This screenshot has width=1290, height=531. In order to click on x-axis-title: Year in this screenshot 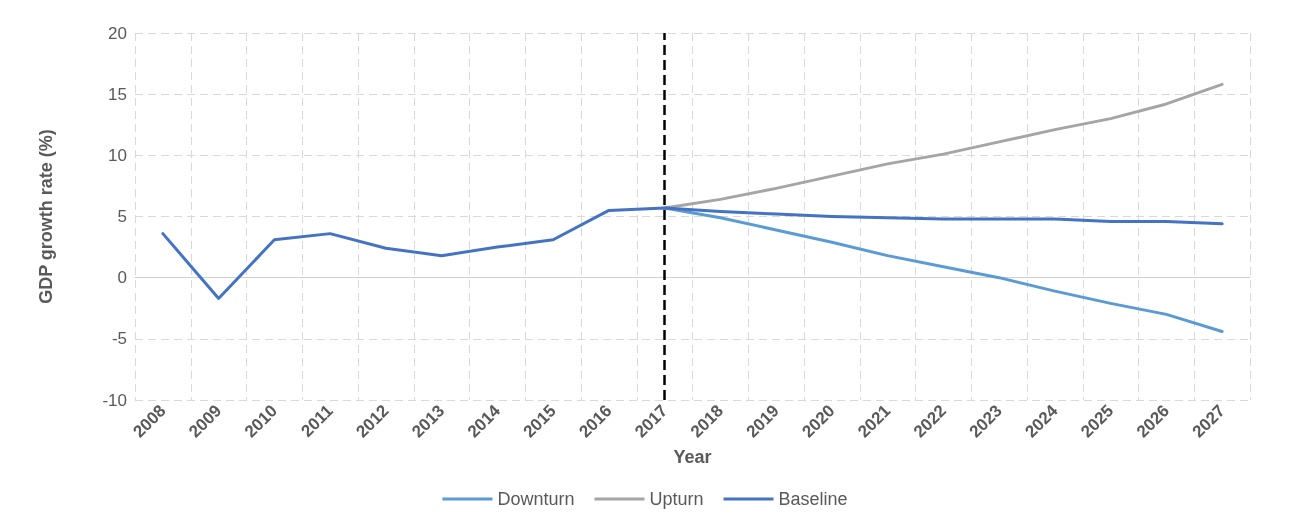, I will do `click(692, 456)`.